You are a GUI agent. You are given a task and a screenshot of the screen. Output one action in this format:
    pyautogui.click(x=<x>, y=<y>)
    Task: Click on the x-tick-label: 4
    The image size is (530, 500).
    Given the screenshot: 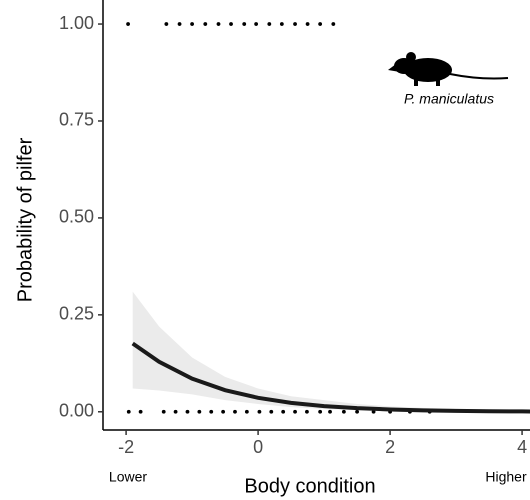 What is the action you would take?
    pyautogui.click(x=522, y=447)
    